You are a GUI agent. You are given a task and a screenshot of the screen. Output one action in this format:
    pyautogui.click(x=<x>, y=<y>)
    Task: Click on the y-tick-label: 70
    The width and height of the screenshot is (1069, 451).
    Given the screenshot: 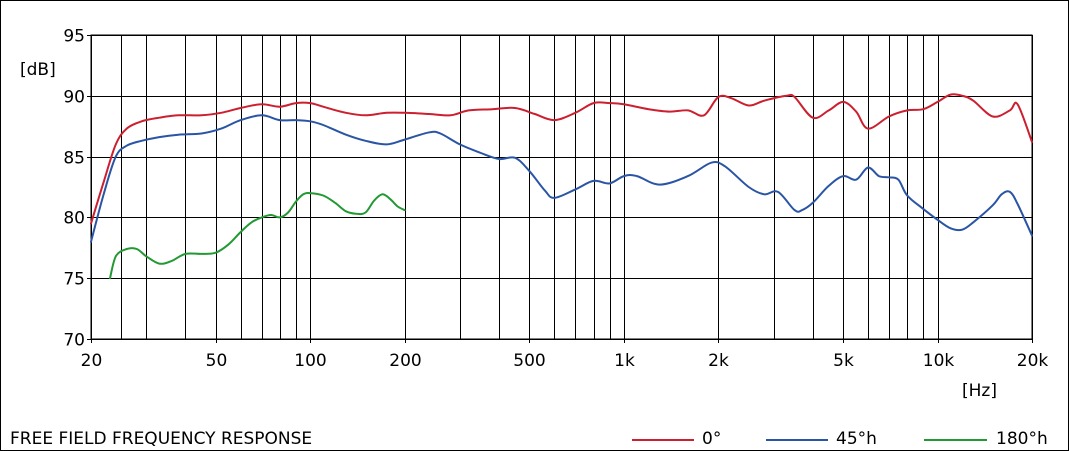 What is the action you would take?
    pyautogui.click(x=74, y=341)
    